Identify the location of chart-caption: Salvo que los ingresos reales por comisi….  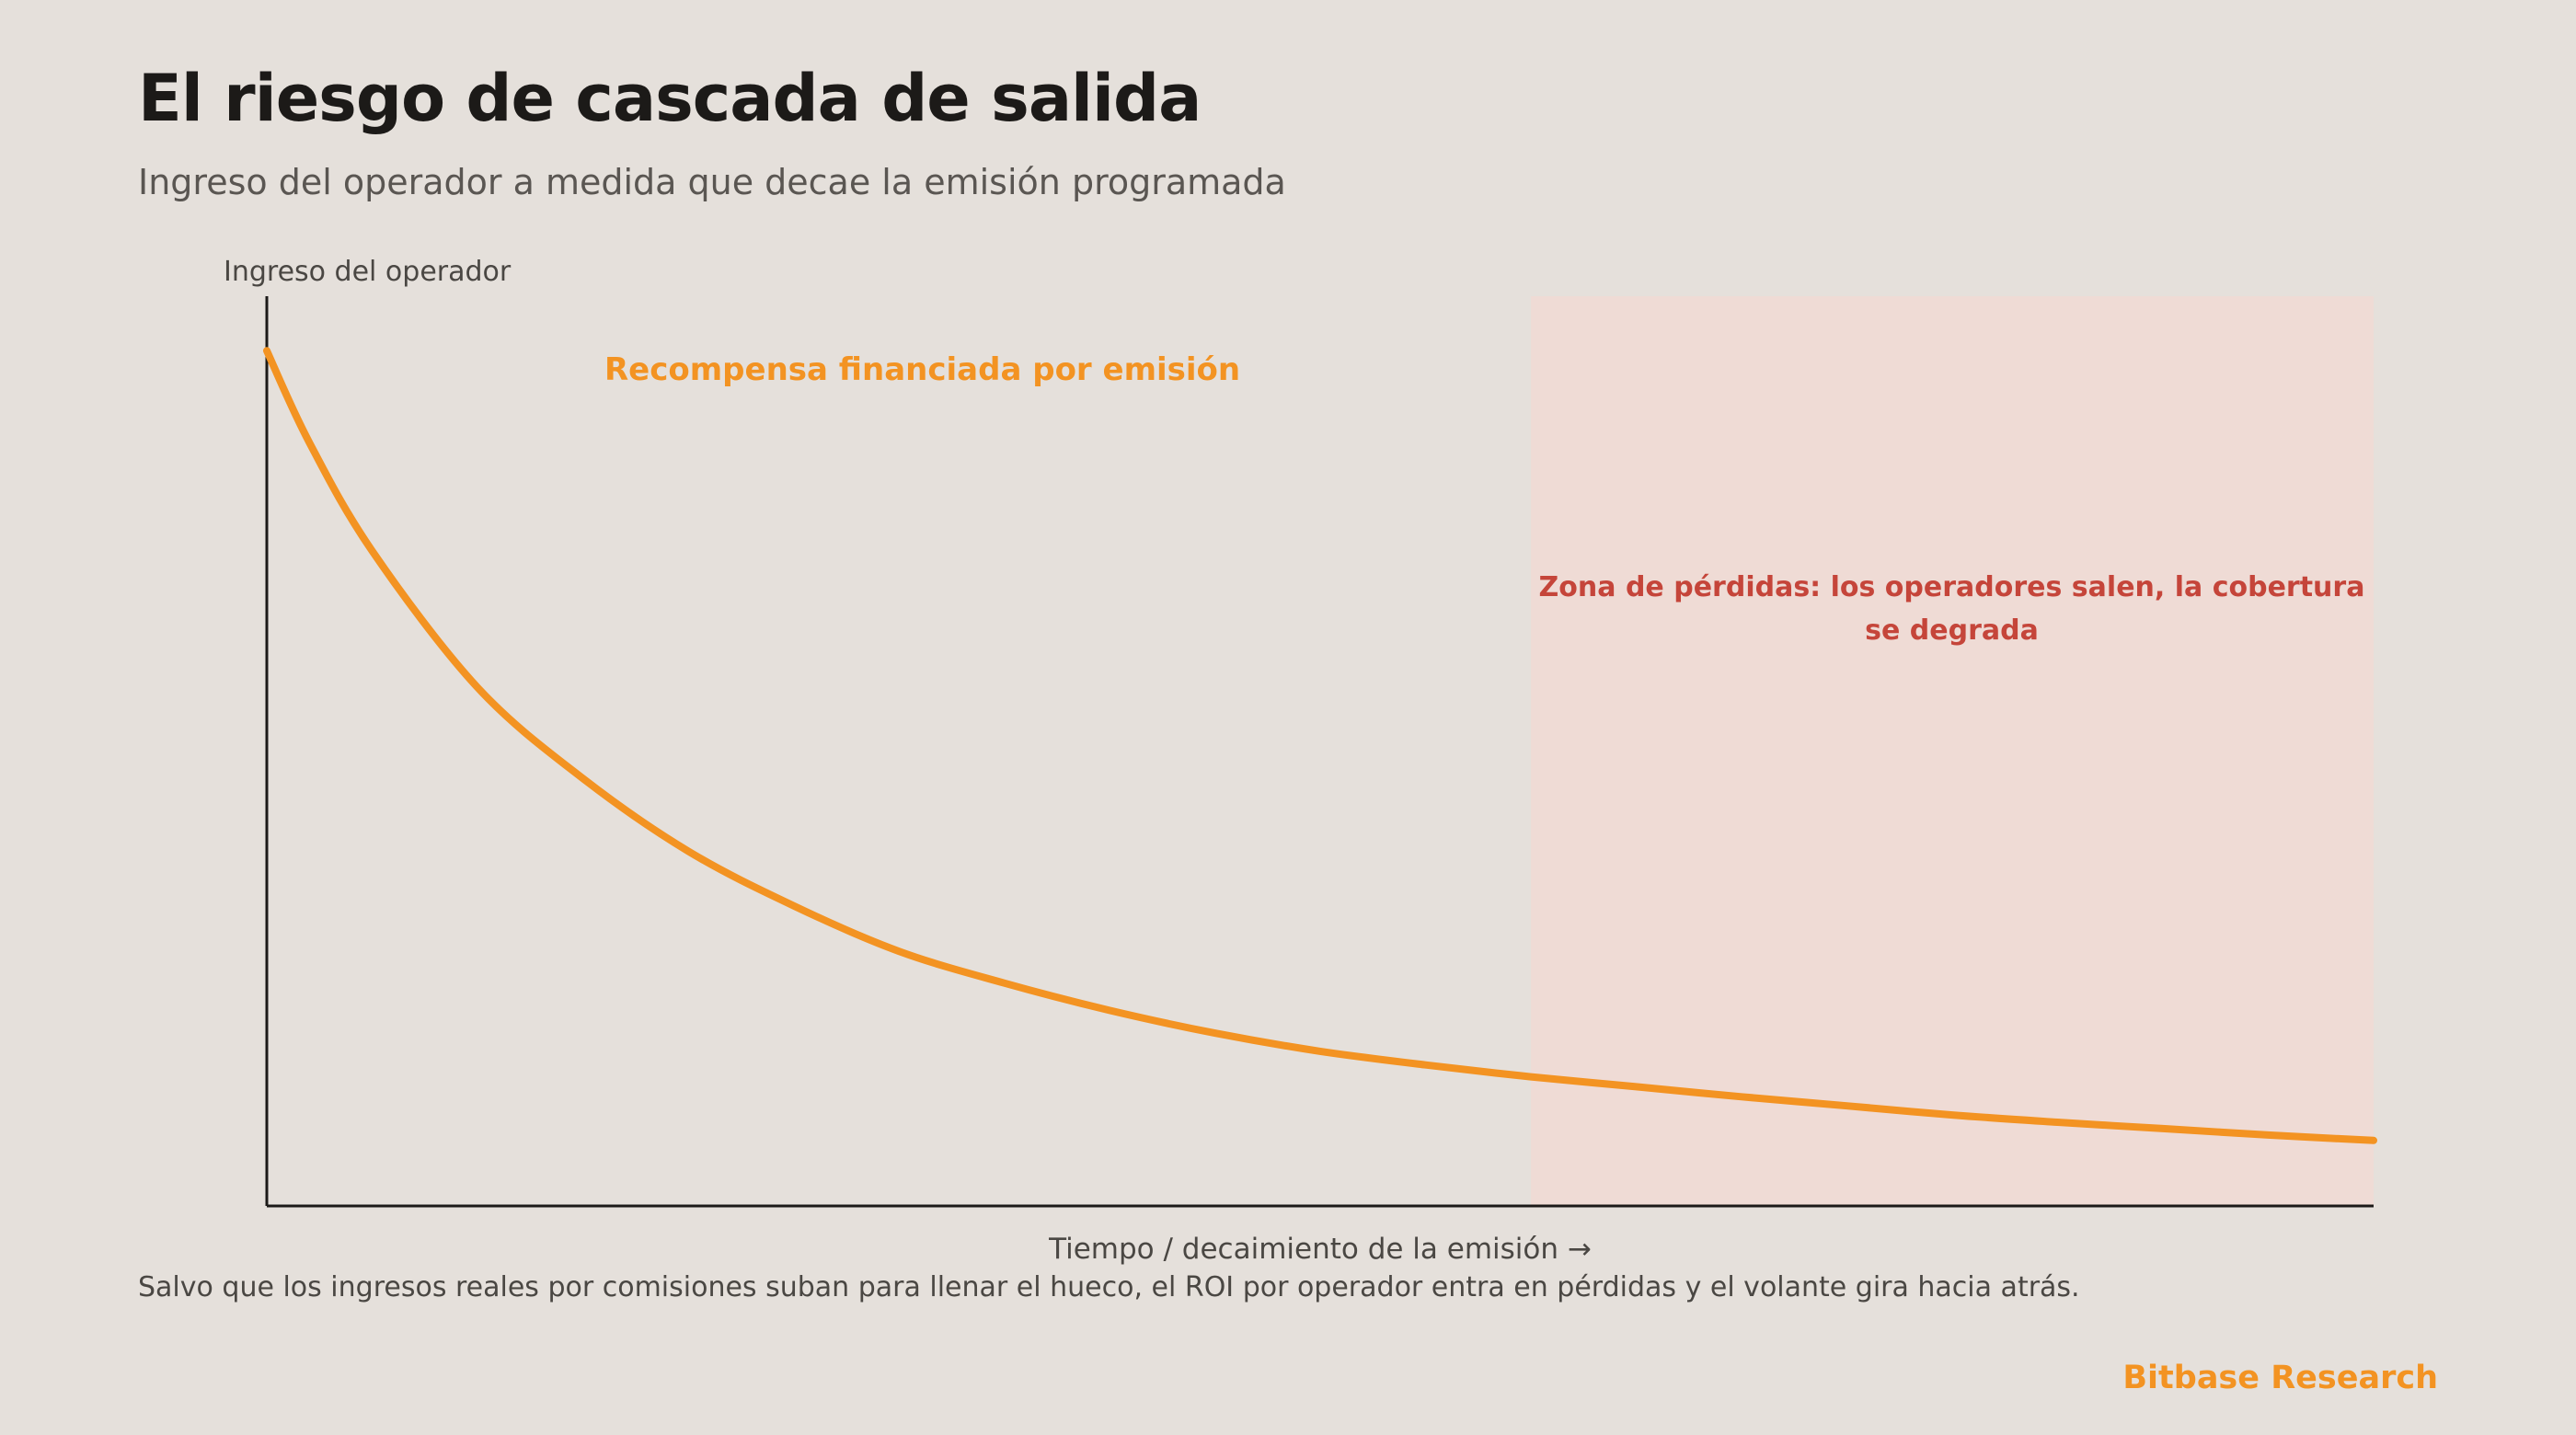
(1109, 1287).